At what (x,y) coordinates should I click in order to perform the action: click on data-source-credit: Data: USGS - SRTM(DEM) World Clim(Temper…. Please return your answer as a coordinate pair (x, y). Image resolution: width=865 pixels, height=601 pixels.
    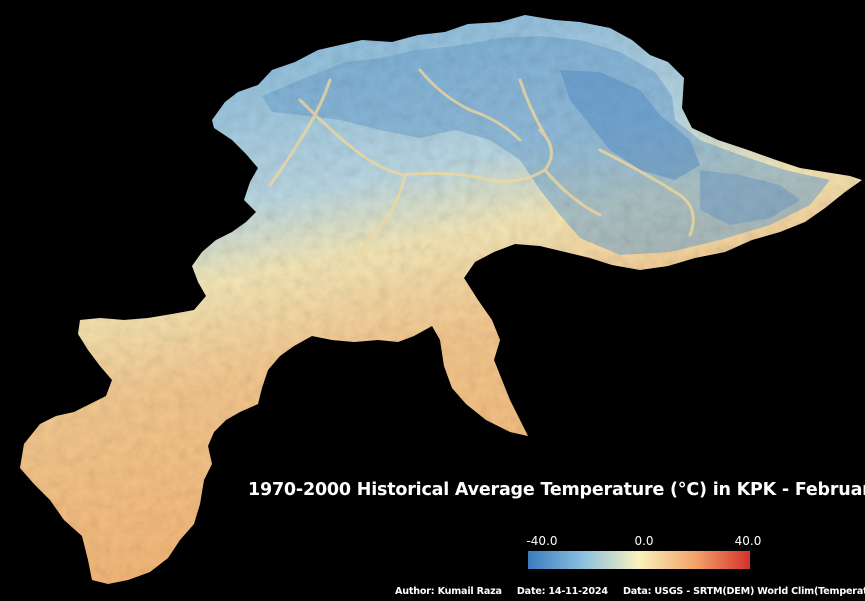
    Looking at the image, I should click on (743, 591).